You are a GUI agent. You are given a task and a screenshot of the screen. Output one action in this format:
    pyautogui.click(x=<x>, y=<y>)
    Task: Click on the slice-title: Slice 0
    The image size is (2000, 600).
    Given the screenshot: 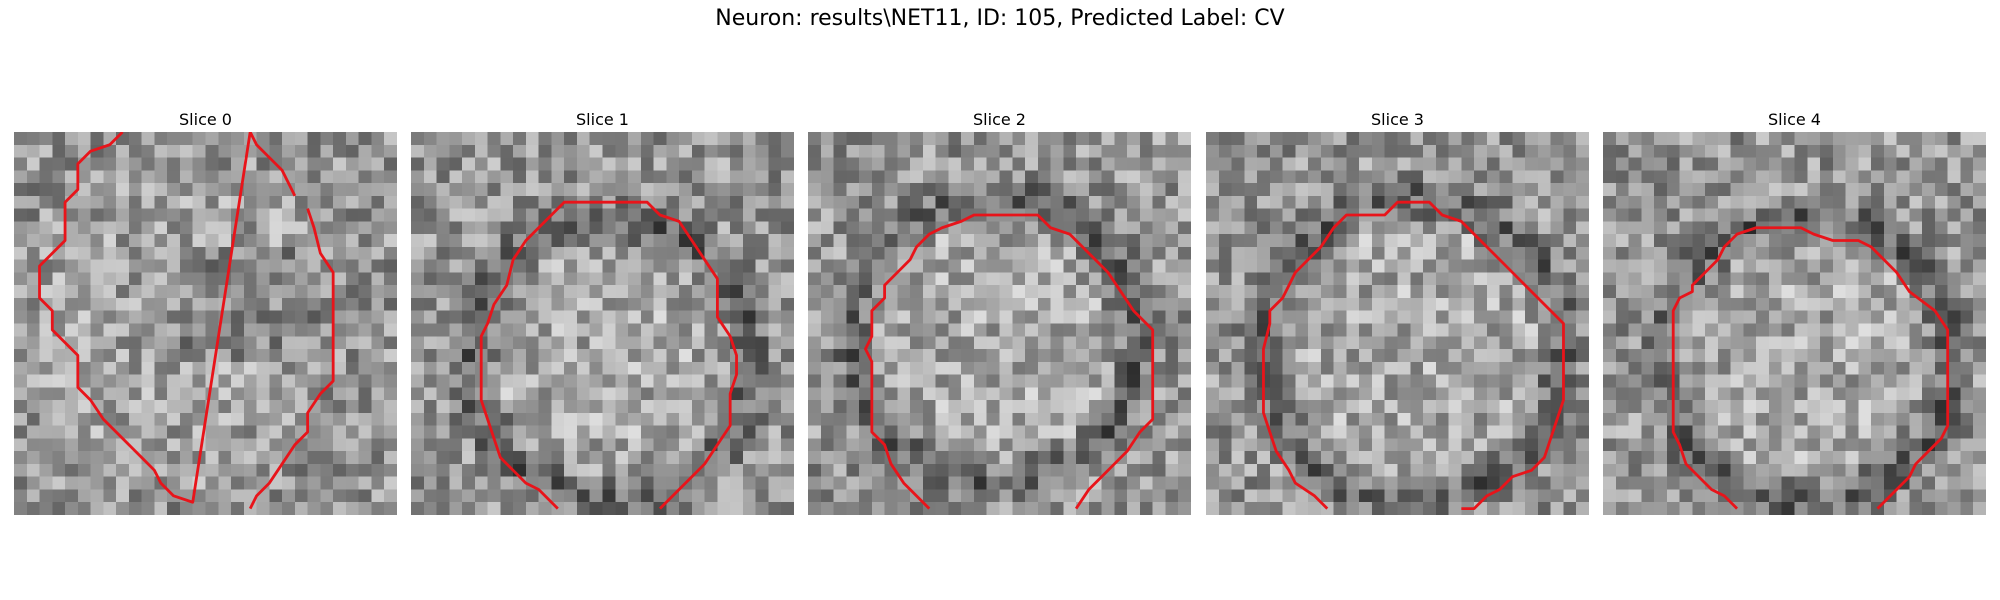 What is the action you would take?
    pyautogui.click(x=205, y=119)
    